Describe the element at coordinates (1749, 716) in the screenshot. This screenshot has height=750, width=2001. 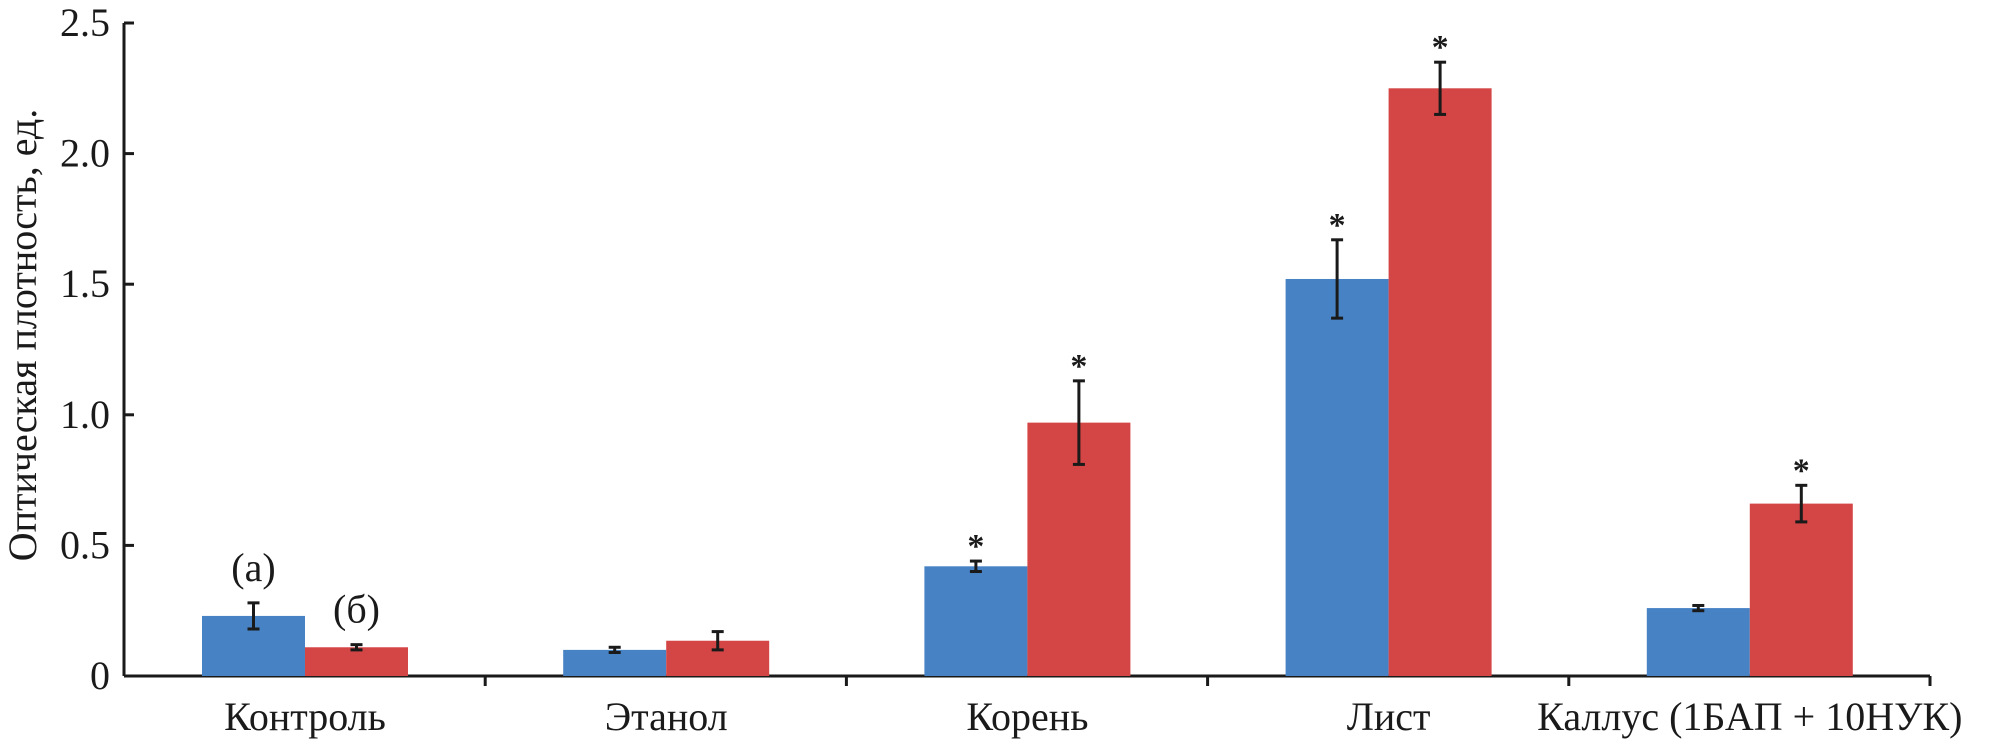
I see `category-label: Каллус (1БАП + 10НУК)` at that location.